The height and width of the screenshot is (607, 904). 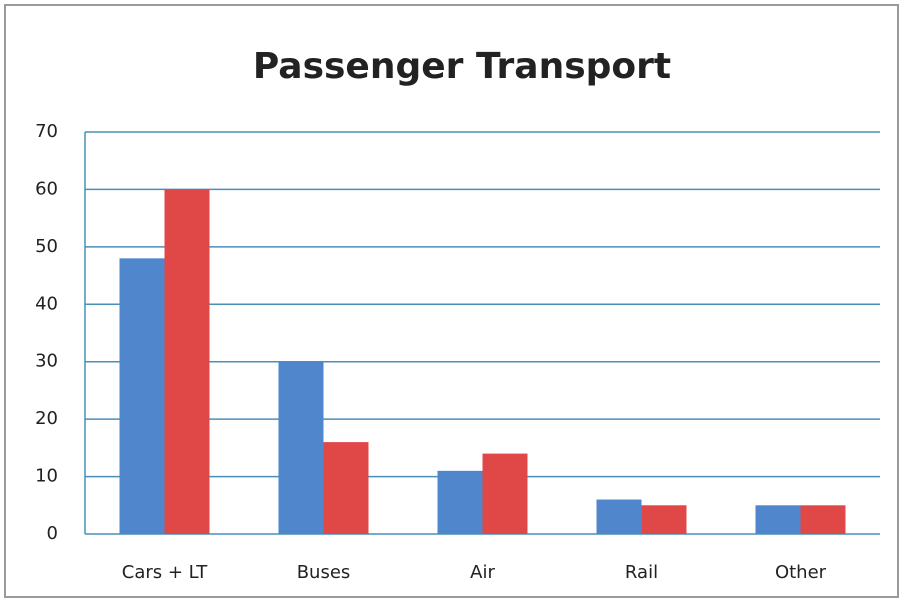 What do you see at coordinates (462, 66) in the screenshot?
I see `chart-title: Passenger Transport` at bounding box center [462, 66].